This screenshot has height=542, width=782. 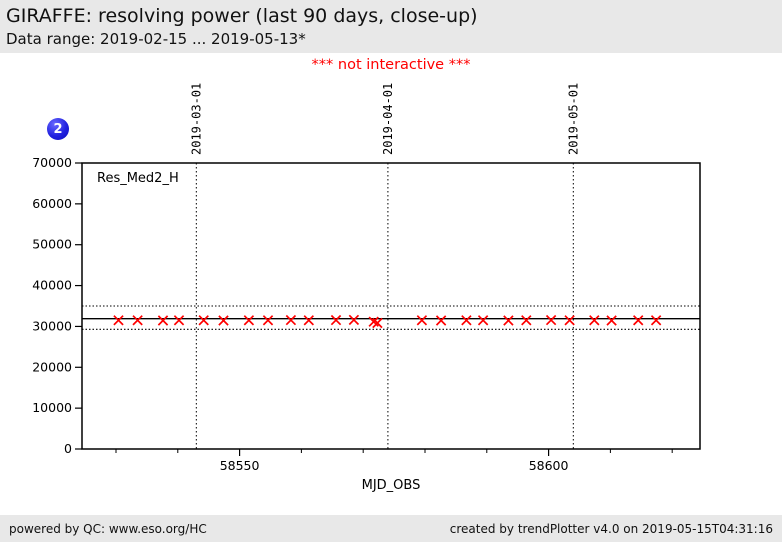 I want to click on y-axis-tick-label: 30000, so click(x=52, y=325).